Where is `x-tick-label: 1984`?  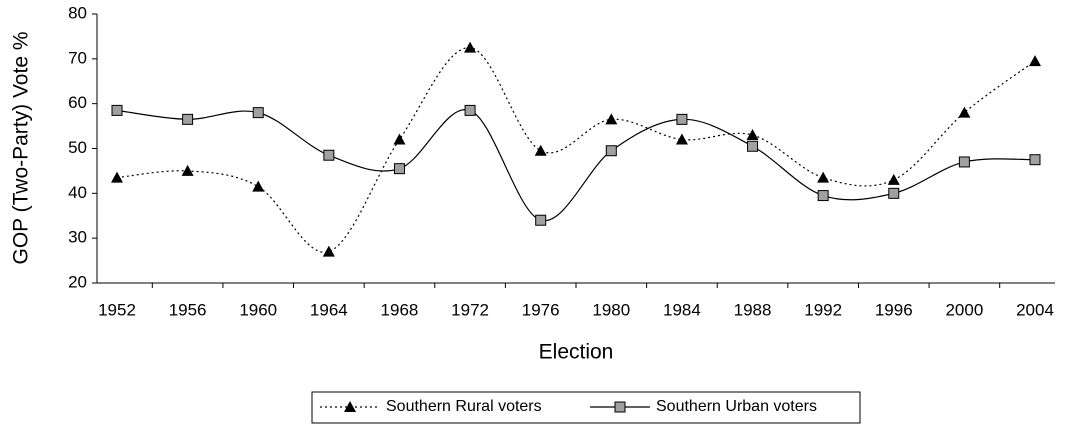 x-tick-label: 1984 is located at coordinates (682, 309).